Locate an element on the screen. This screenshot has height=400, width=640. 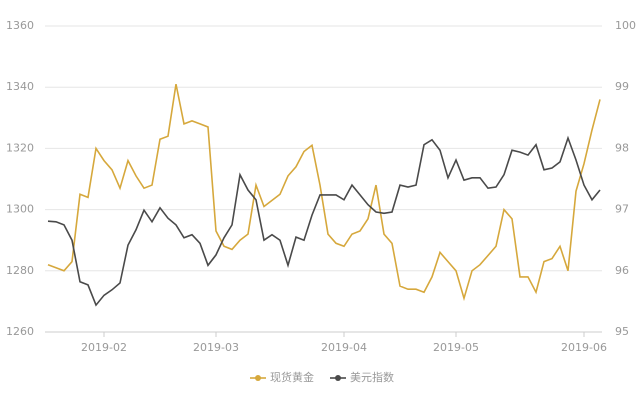
x-tick-label: 2019-03 is located at coordinates (216, 347).